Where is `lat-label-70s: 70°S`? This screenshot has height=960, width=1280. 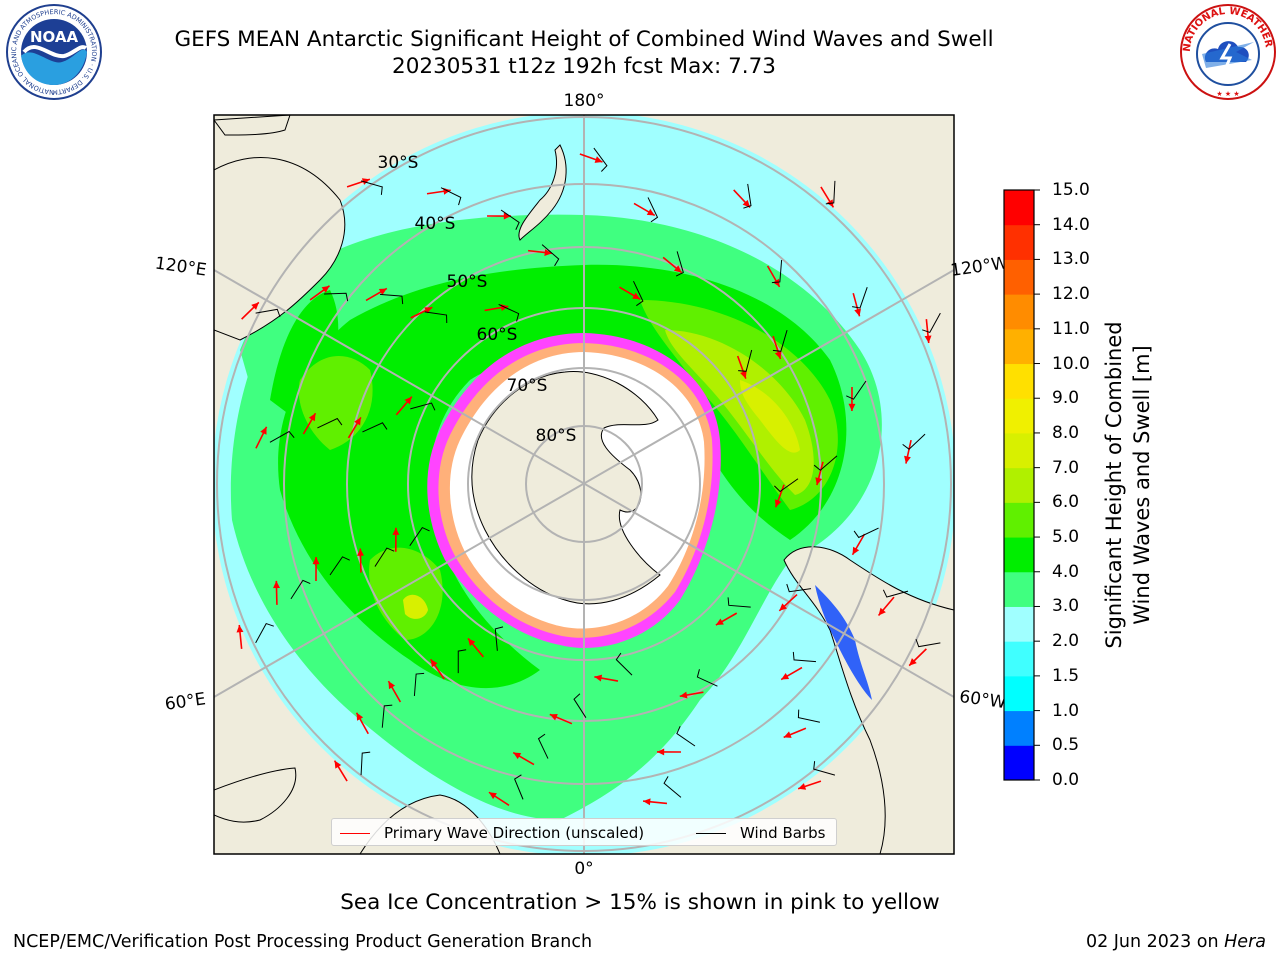
lat-label-70s: 70°S is located at coordinates (527, 386).